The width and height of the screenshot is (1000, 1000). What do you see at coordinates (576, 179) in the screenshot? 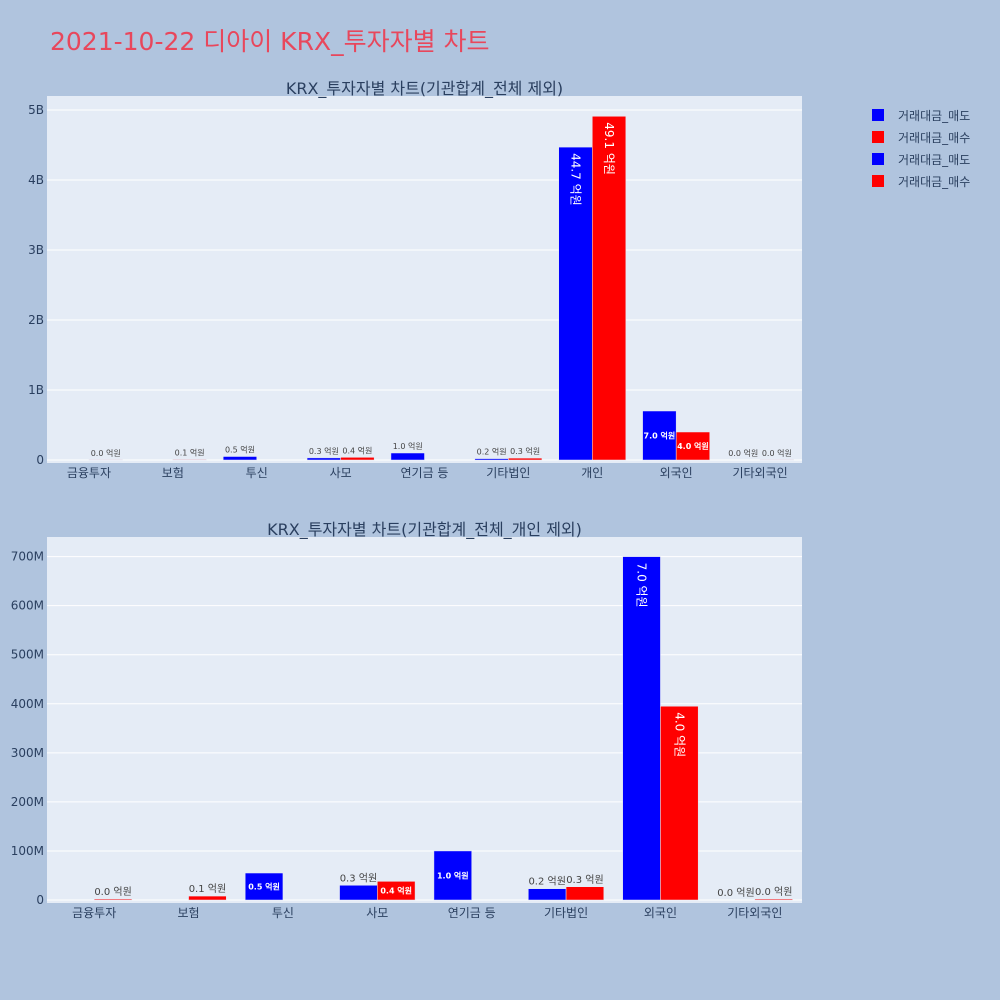
I see `data-label: 44.7 억원` at bounding box center [576, 179].